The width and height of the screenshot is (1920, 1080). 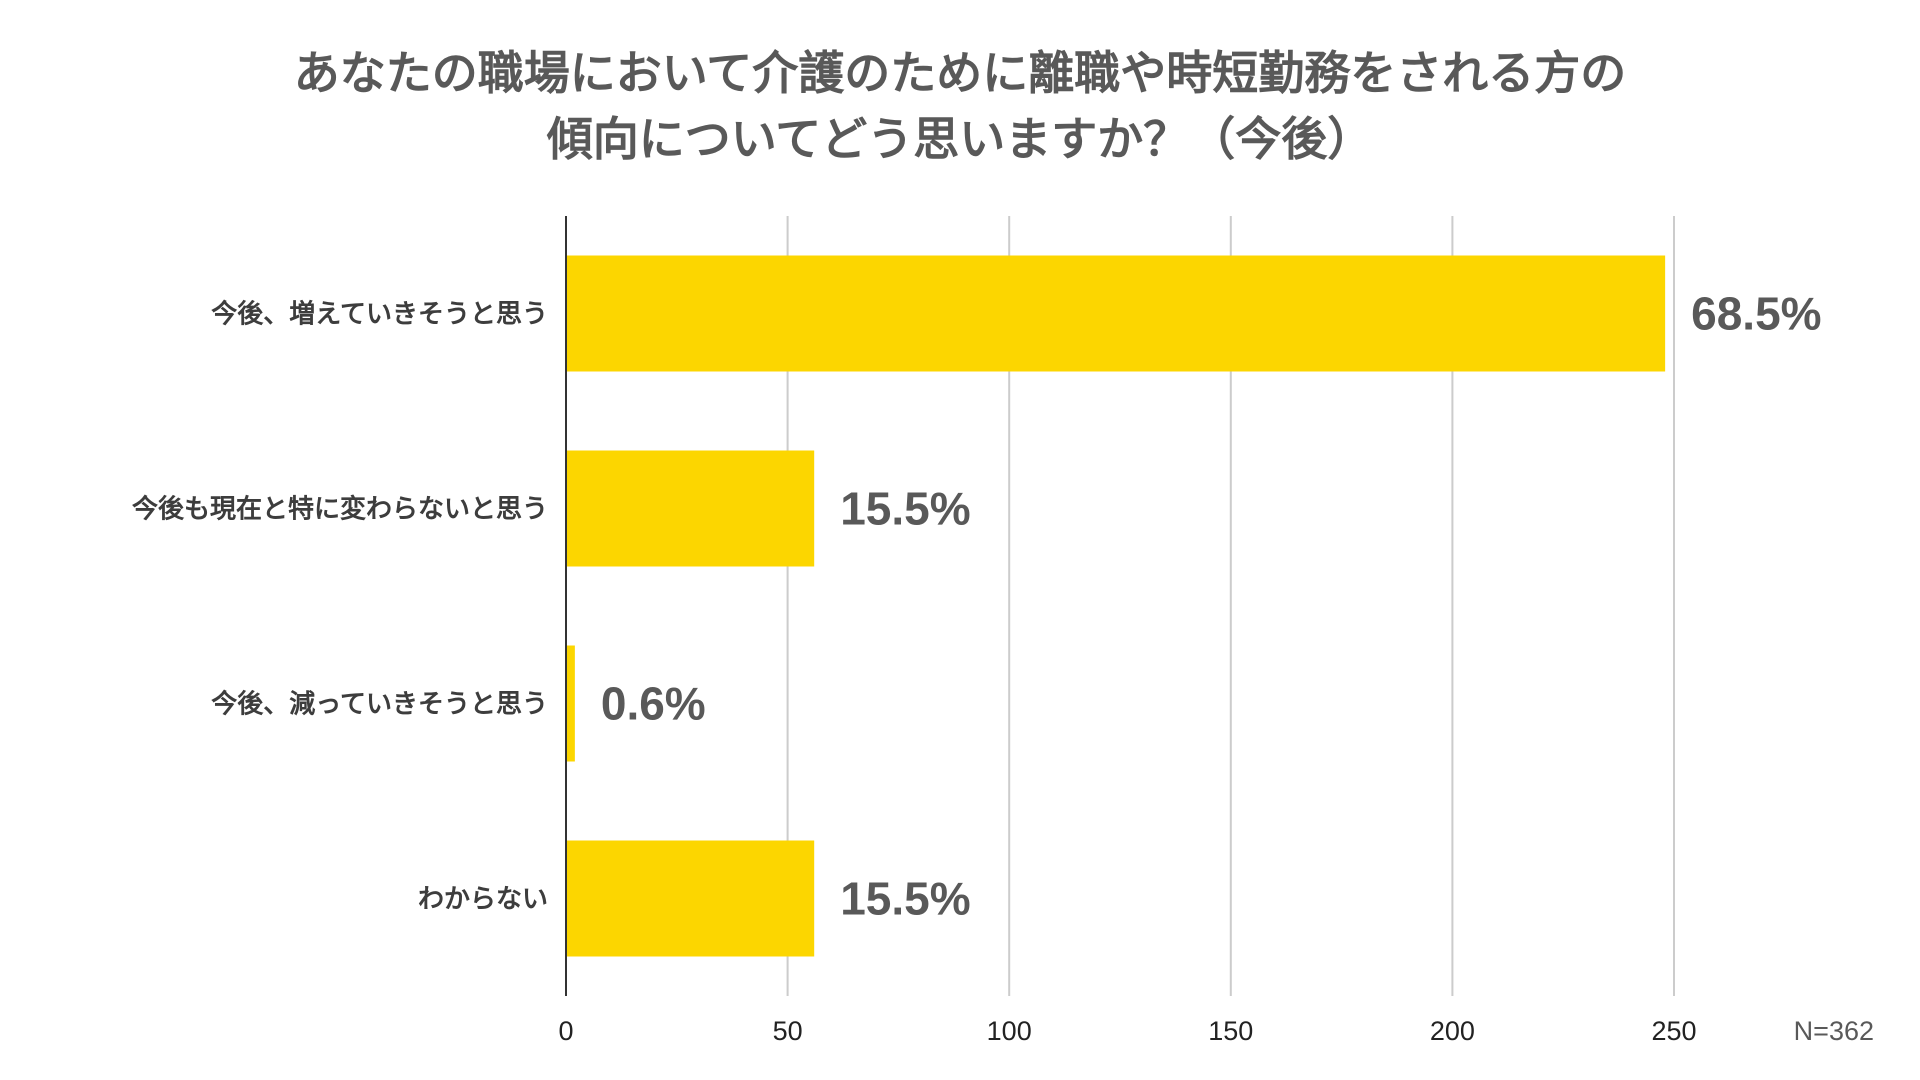 What do you see at coordinates (960, 73) in the screenshot?
I see `chart-title-line-1: あなたの職場において介護のために離職や時短勤務をされる方の` at bounding box center [960, 73].